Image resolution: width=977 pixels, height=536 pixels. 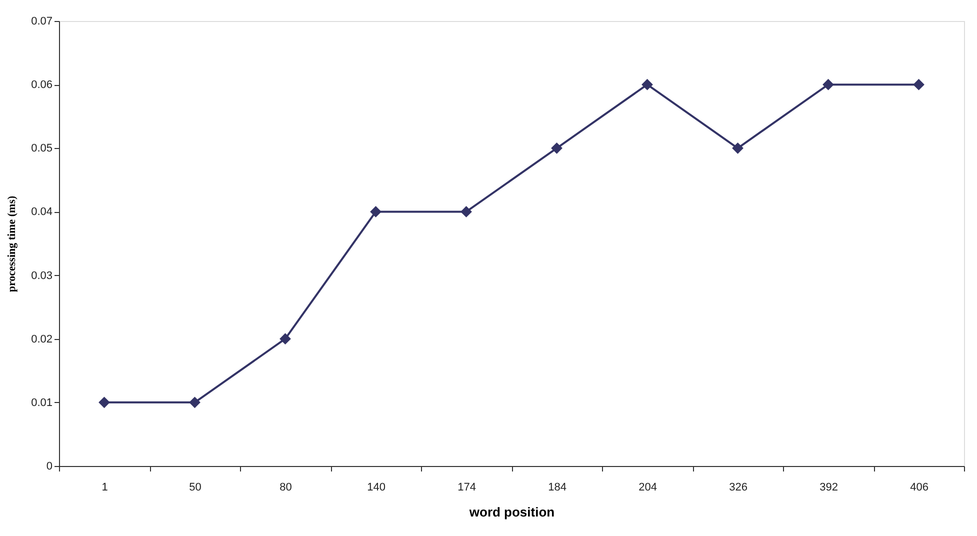 I want to click on x-tick-label: 184, so click(x=557, y=488).